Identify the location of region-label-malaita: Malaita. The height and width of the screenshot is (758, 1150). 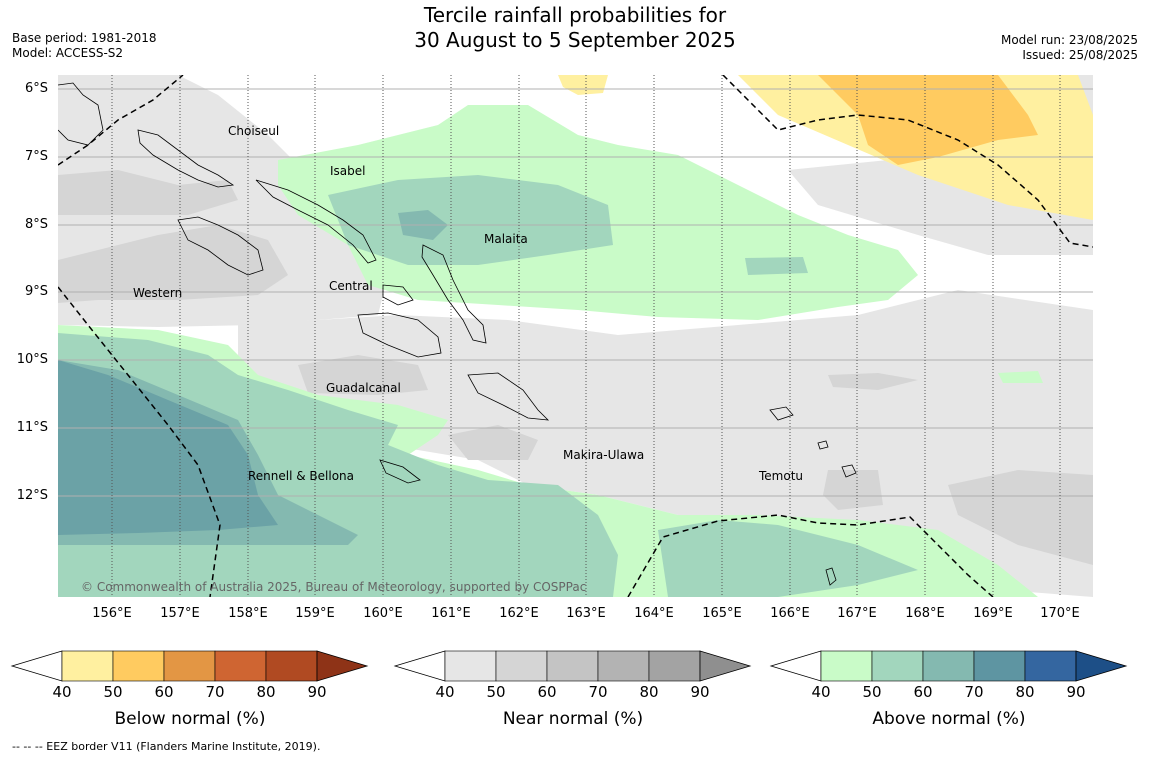
(506, 239).